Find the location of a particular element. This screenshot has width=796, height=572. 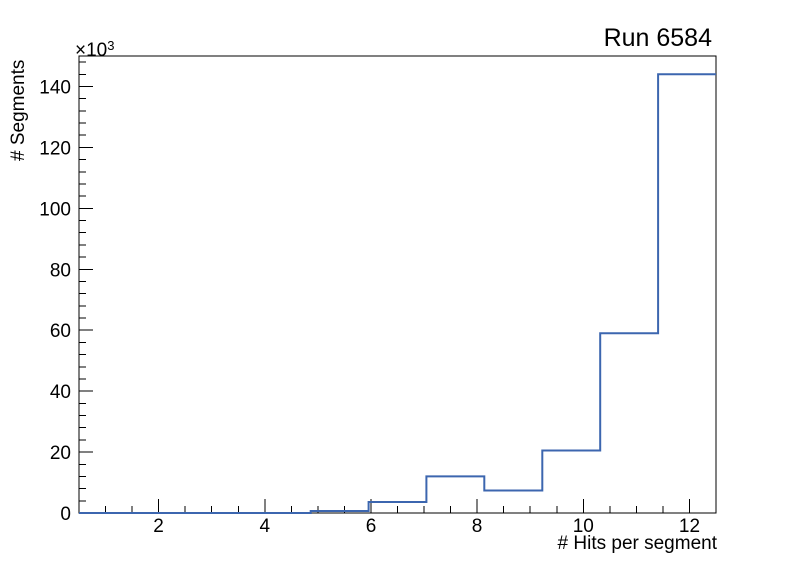

y-tick-label: 100 is located at coordinates (55, 209).